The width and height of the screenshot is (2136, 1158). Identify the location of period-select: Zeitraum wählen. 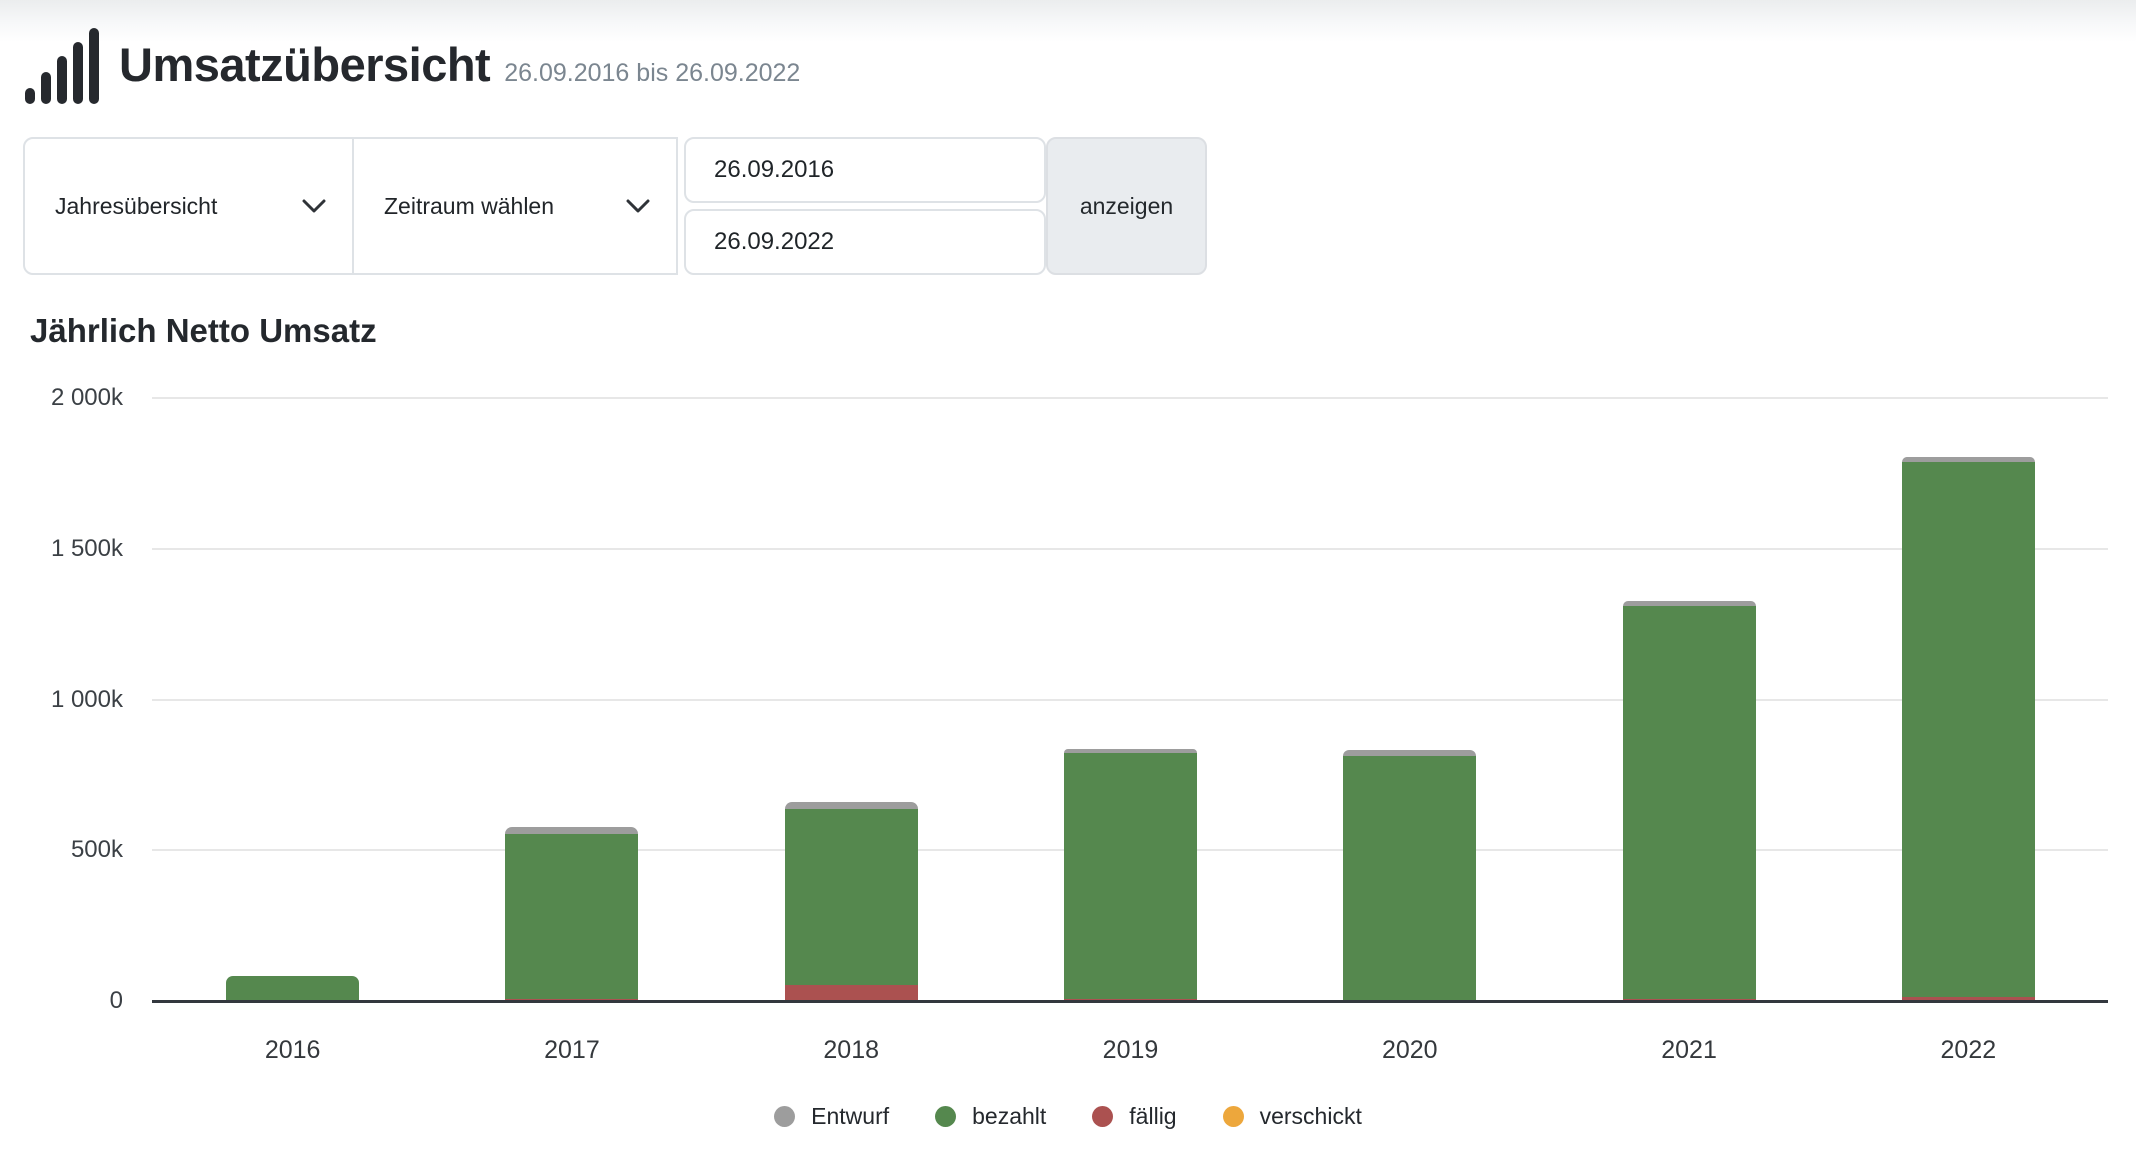
(516, 206).